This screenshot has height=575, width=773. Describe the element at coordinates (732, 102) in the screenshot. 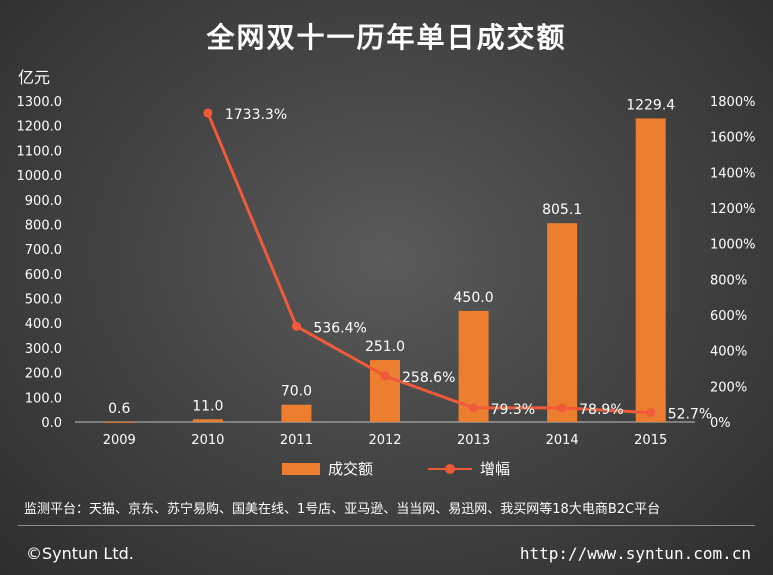

I see `y-right-tick-label: 1800%` at that location.